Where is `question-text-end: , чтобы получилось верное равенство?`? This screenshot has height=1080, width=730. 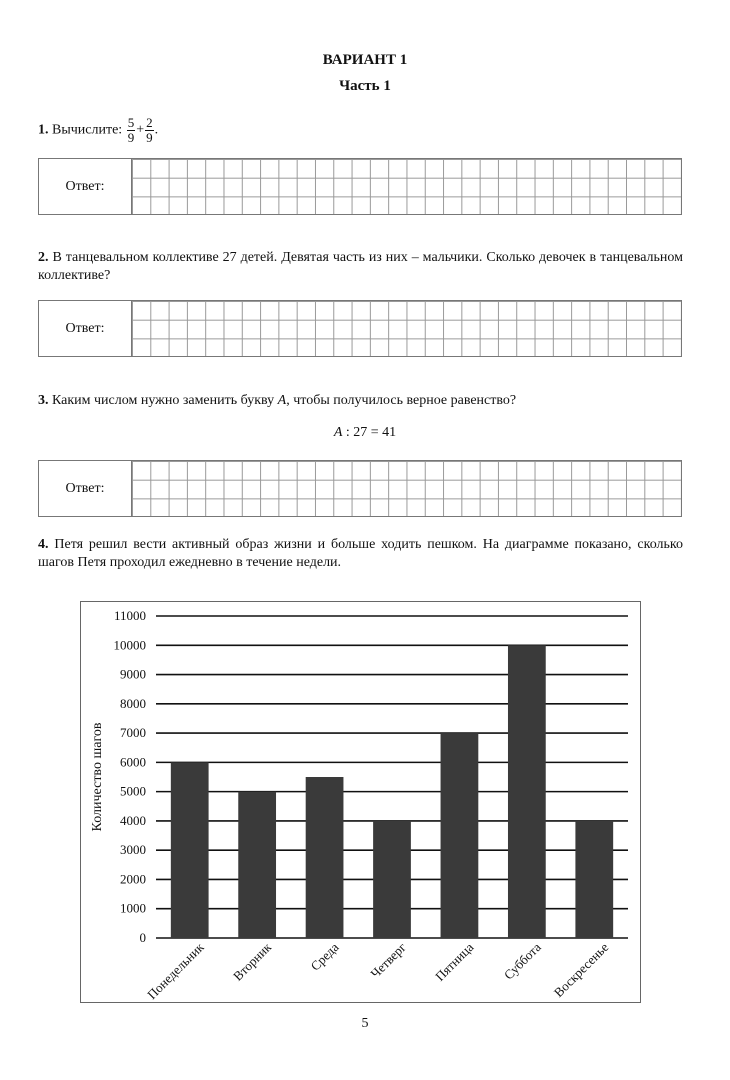
question-text-end: , чтобы получилось верное равенство? is located at coordinates (401, 400).